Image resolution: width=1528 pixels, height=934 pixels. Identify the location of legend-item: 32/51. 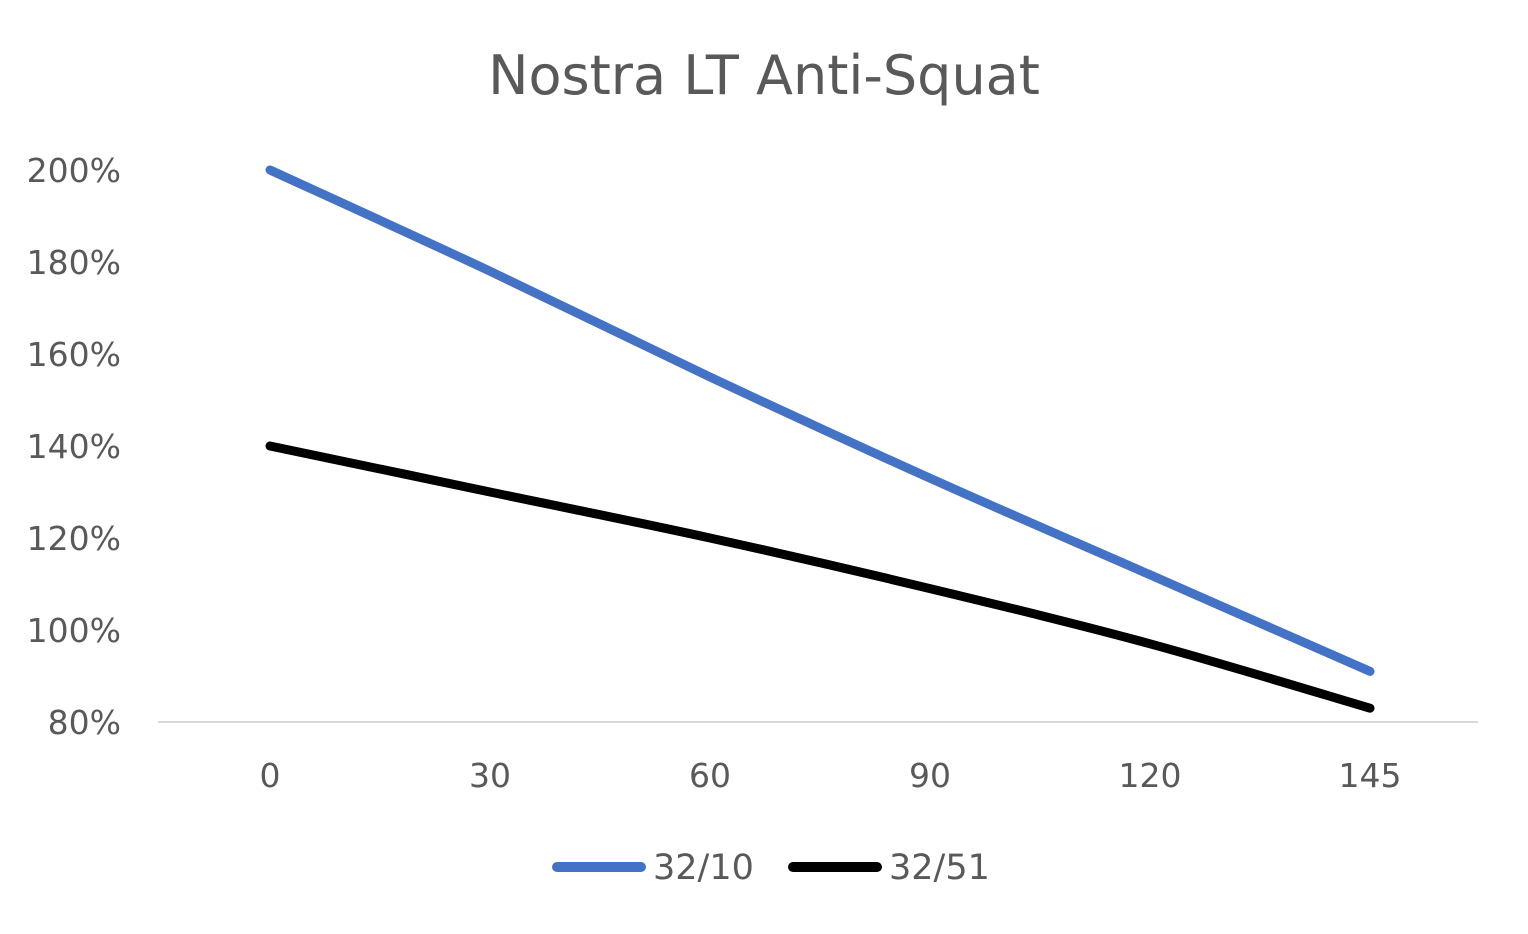
(889, 868).